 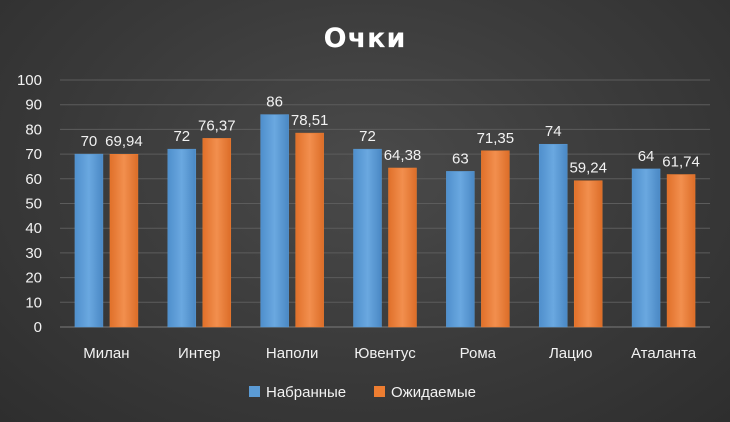 I want to click on y-axis-ticks: 0 10 20 30 40 50 60 70 80 90 100, so click(x=29, y=204).